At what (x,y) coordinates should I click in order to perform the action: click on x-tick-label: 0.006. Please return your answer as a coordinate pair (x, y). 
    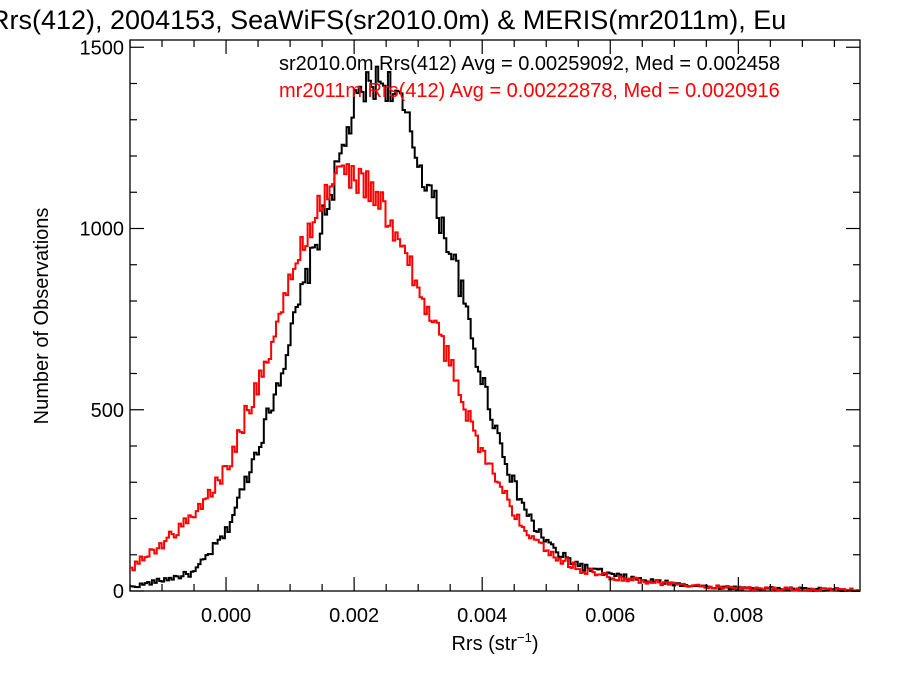
    Looking at the image, I should click on (610, 616).